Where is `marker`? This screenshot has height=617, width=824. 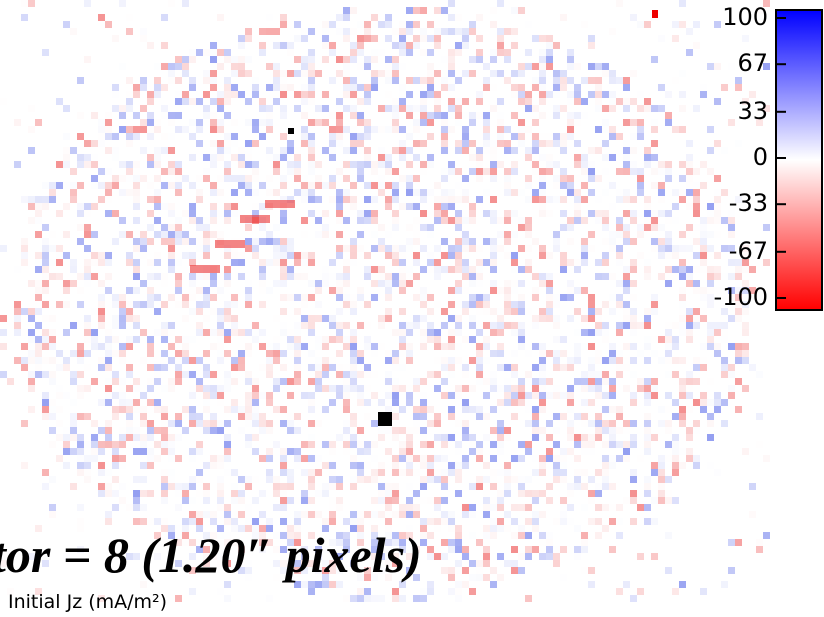
marker is located at coordinates (655, 14).